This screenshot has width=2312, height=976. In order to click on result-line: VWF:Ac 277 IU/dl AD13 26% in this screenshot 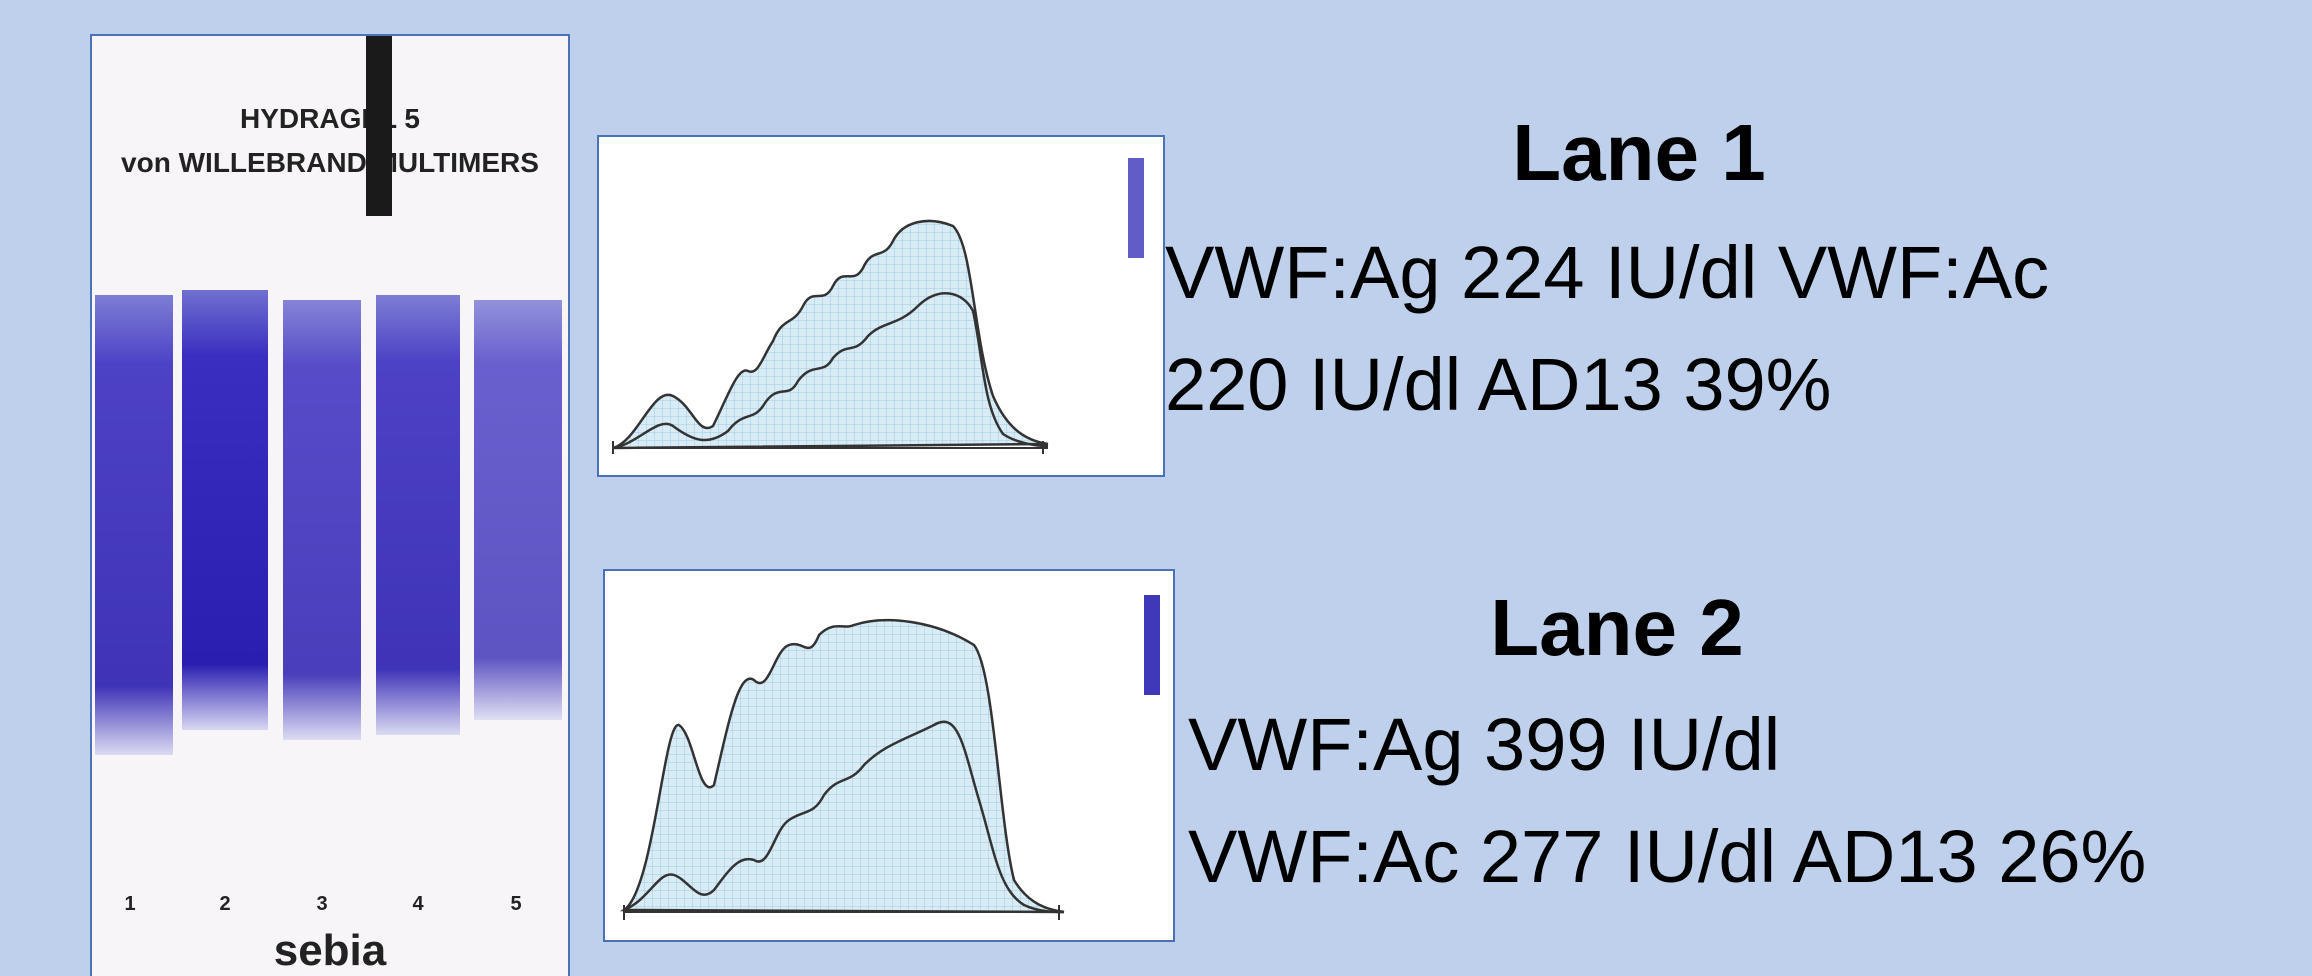, I will do `click(1667, 856)`.